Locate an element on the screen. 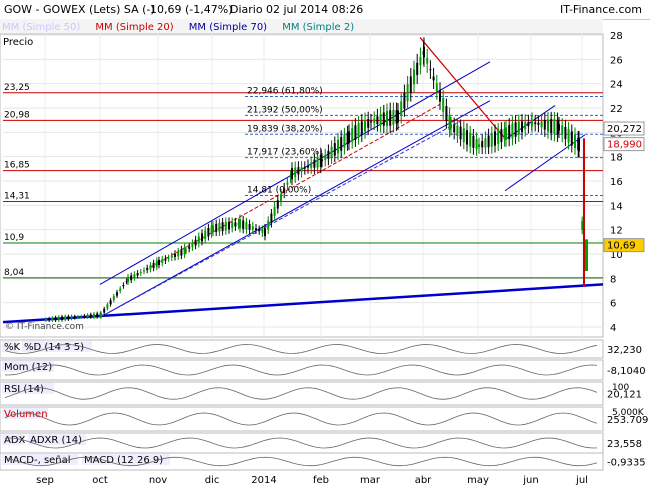 The image size is (650, 490). legend-bar is located at coordinates (301, 26).